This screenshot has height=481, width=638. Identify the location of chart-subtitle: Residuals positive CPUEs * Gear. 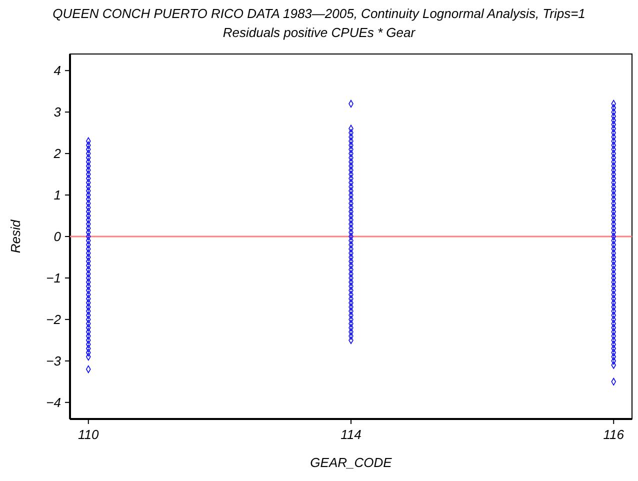
(319, 32).